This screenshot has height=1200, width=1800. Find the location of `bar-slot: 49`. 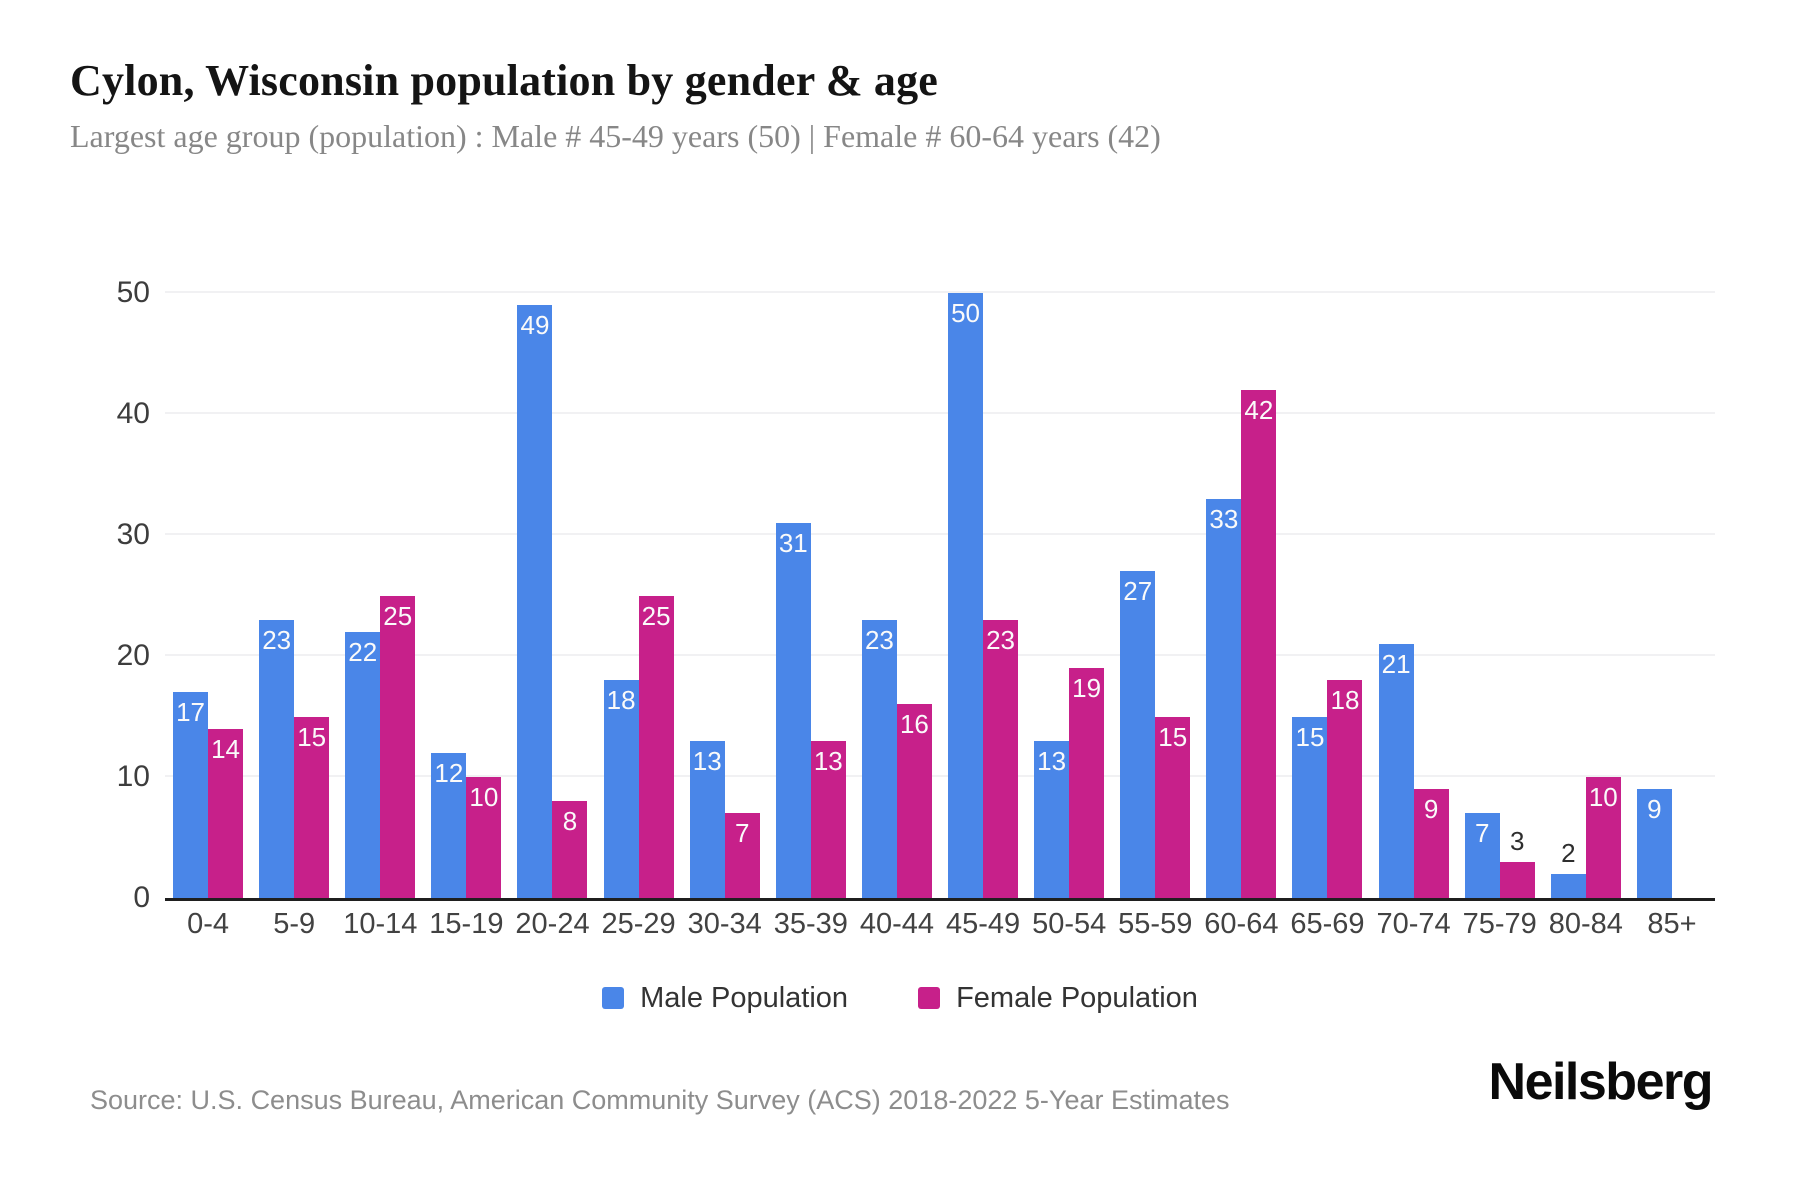

bar-slot: 49 is located at coordinates (535, 595).